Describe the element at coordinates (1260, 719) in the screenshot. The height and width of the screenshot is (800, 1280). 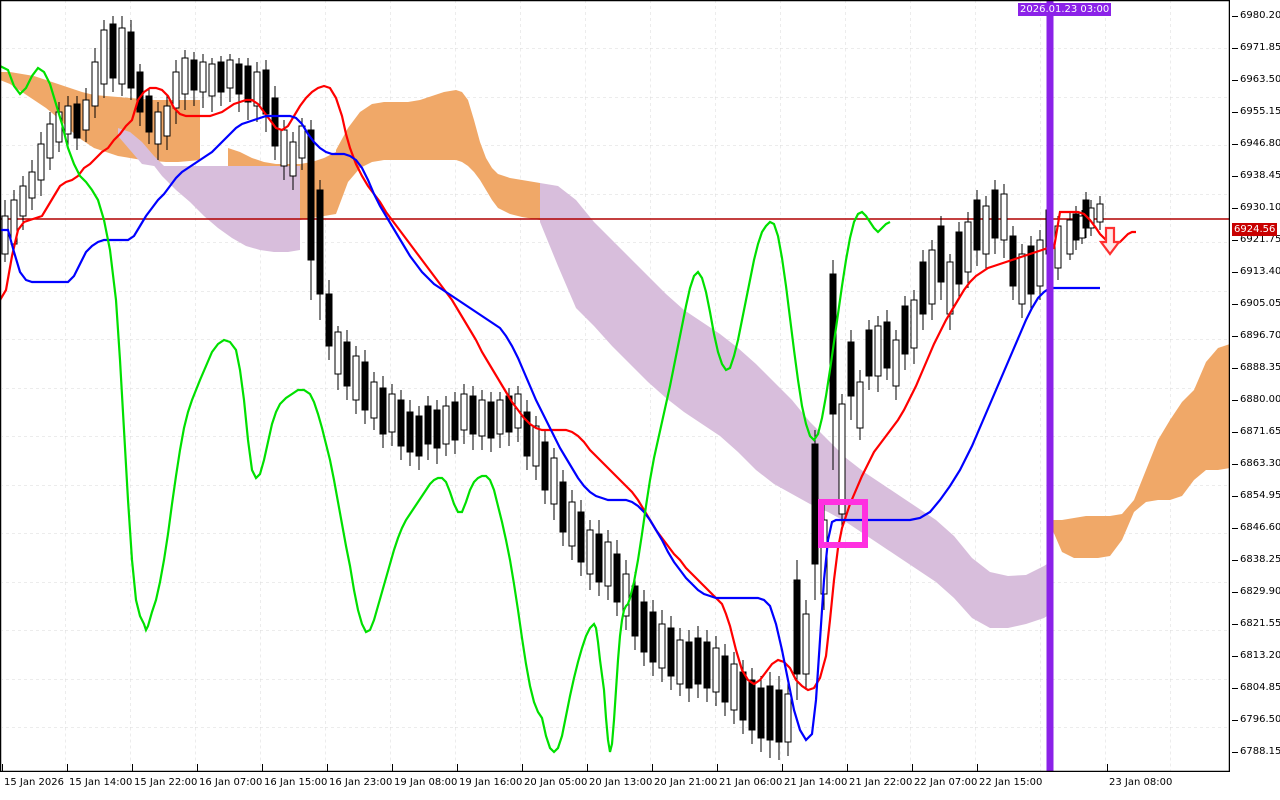
I see `price-tick-label: 6796.50` at that location.